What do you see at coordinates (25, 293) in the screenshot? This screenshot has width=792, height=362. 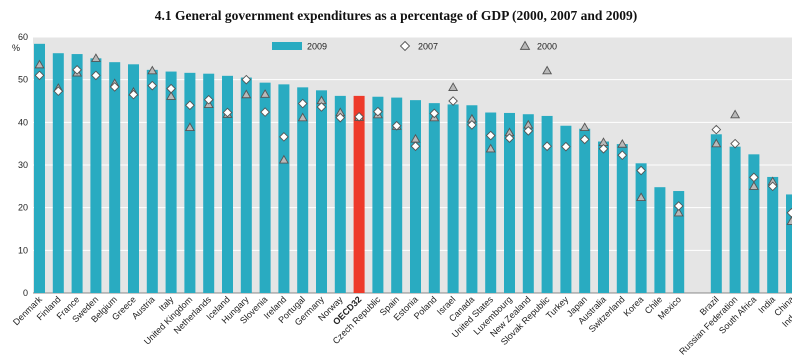 I see `y-tick-label: 0` at bounding box center [25, 293].